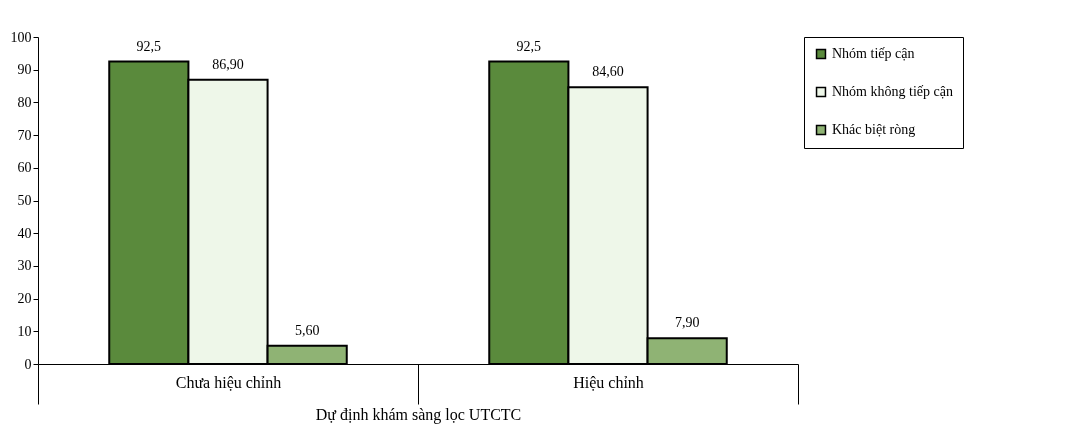  What do you see at coordinates (21, 37) in the screenshot?
I see `y-tick-label: 100` at bounding box center [21, 37].